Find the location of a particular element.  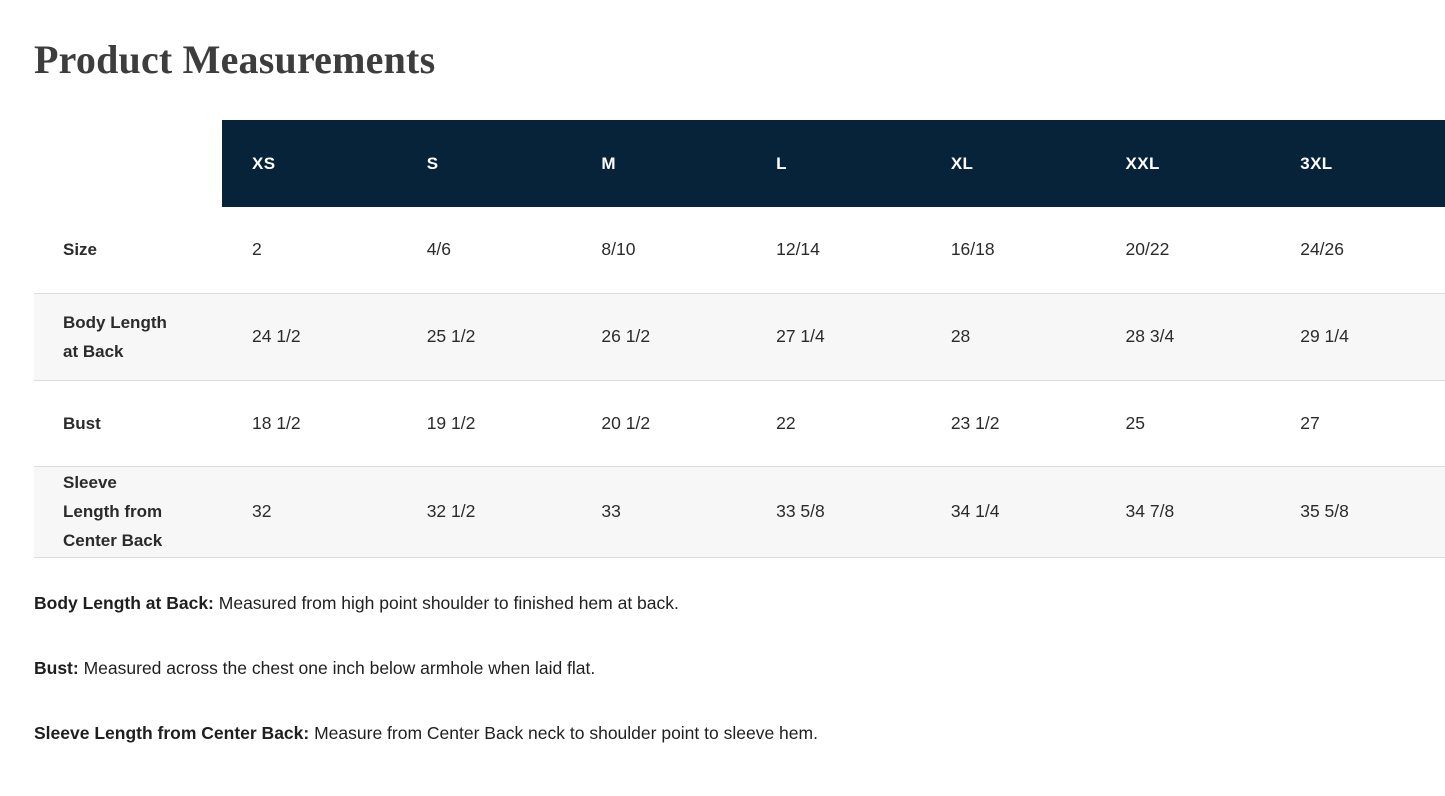

measurement-cell: 24 1/2 is located at coordinates (276, 336).